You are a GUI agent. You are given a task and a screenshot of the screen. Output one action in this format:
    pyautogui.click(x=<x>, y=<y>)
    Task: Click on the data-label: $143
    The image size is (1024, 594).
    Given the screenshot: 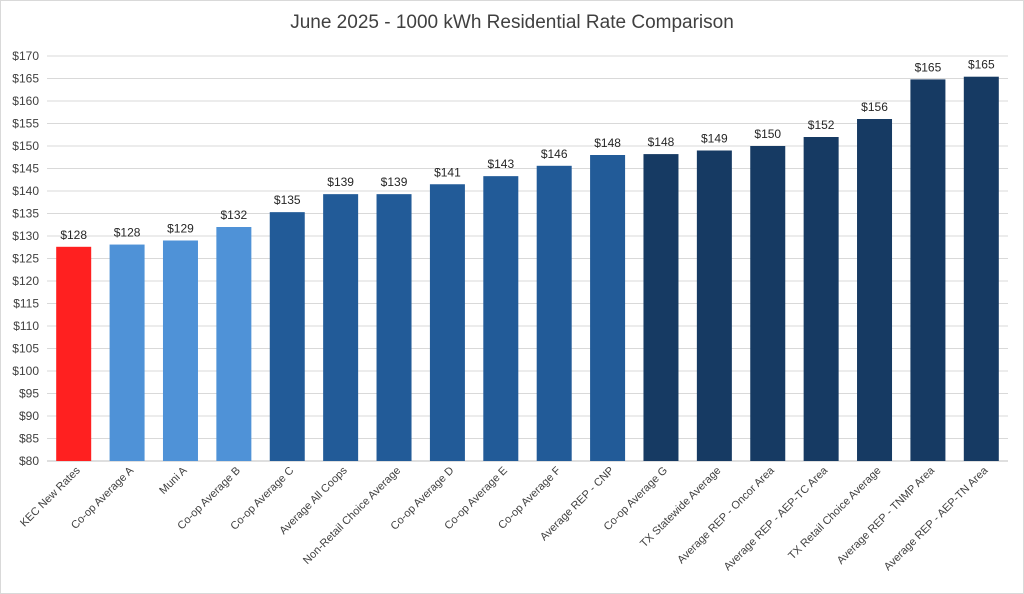 What is the action you would take?
    pyautogui.click(x=500, y=164)
    